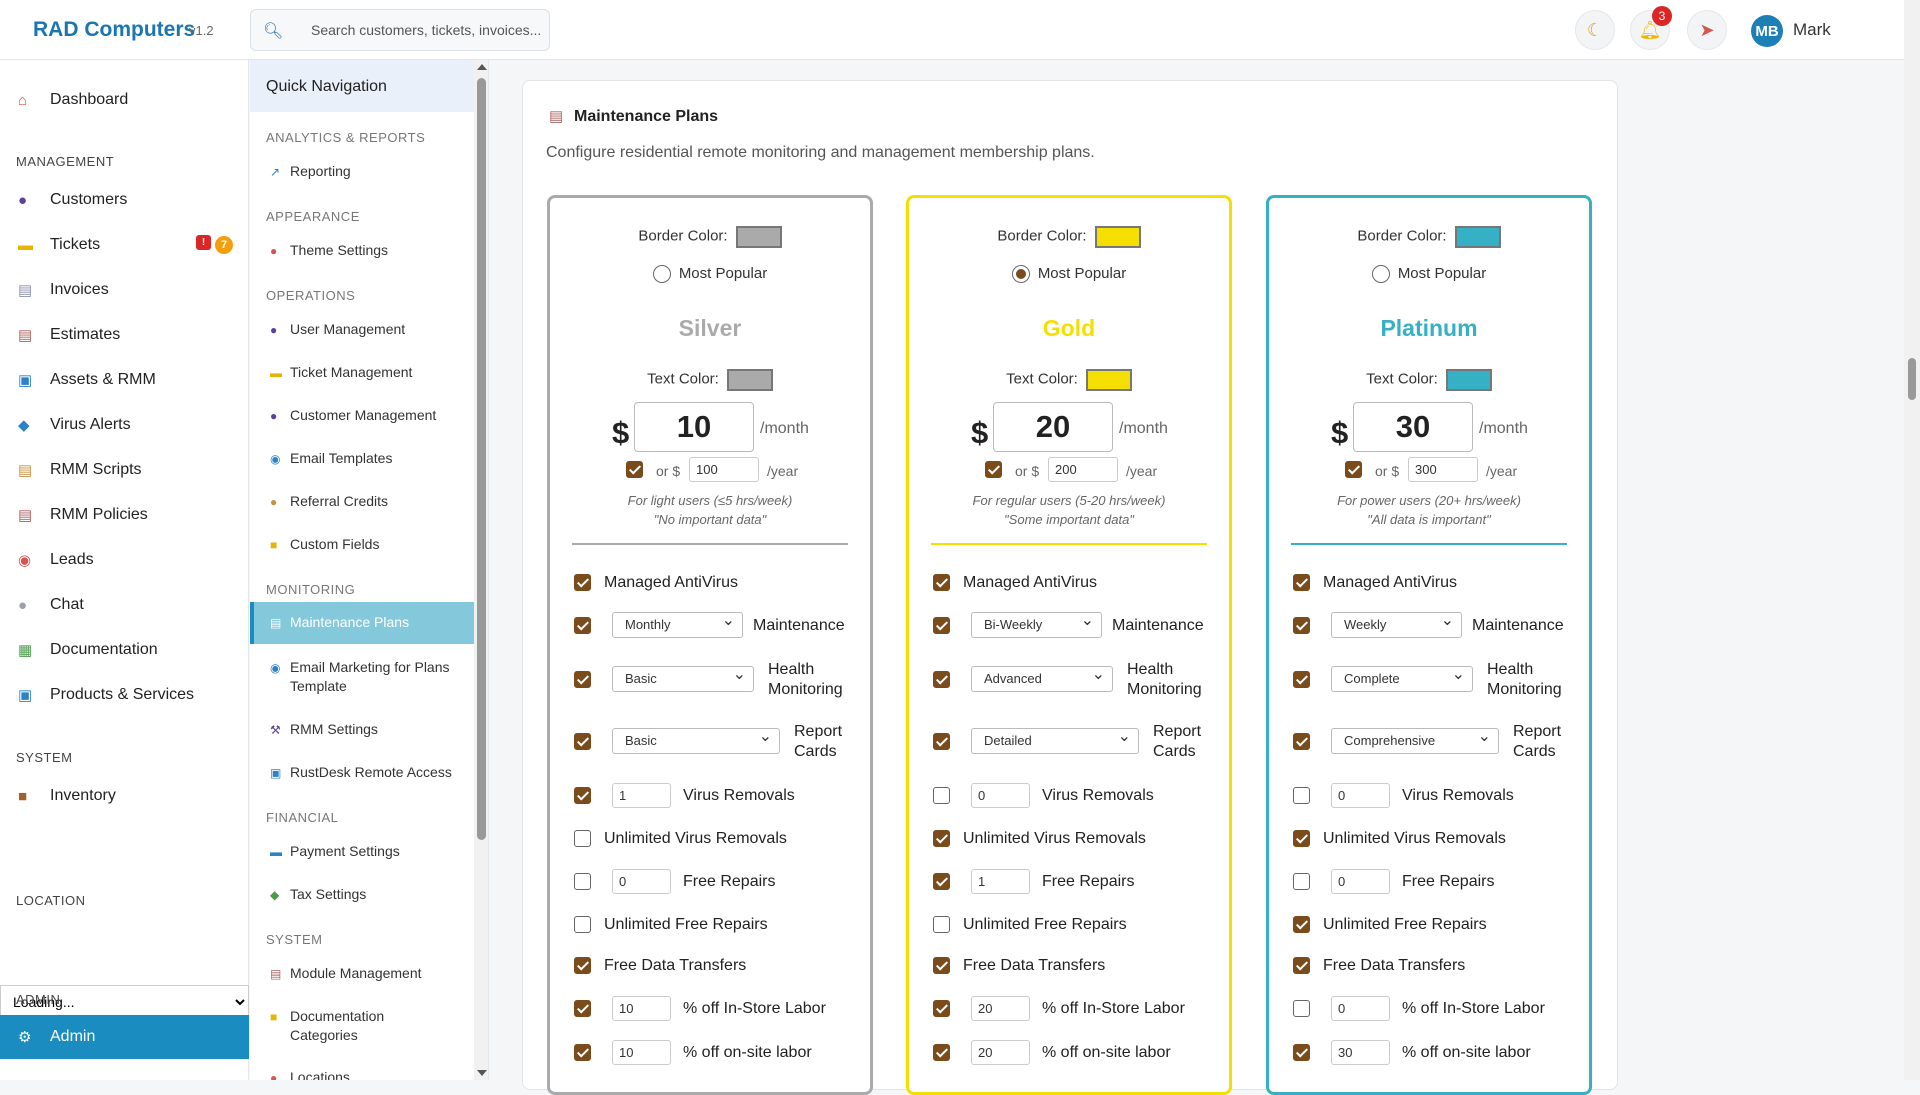  What do you see at coordinates (641, 795) in the screenshot?
I see `virus-removals-input: 1` at bounding box center [641, 795].